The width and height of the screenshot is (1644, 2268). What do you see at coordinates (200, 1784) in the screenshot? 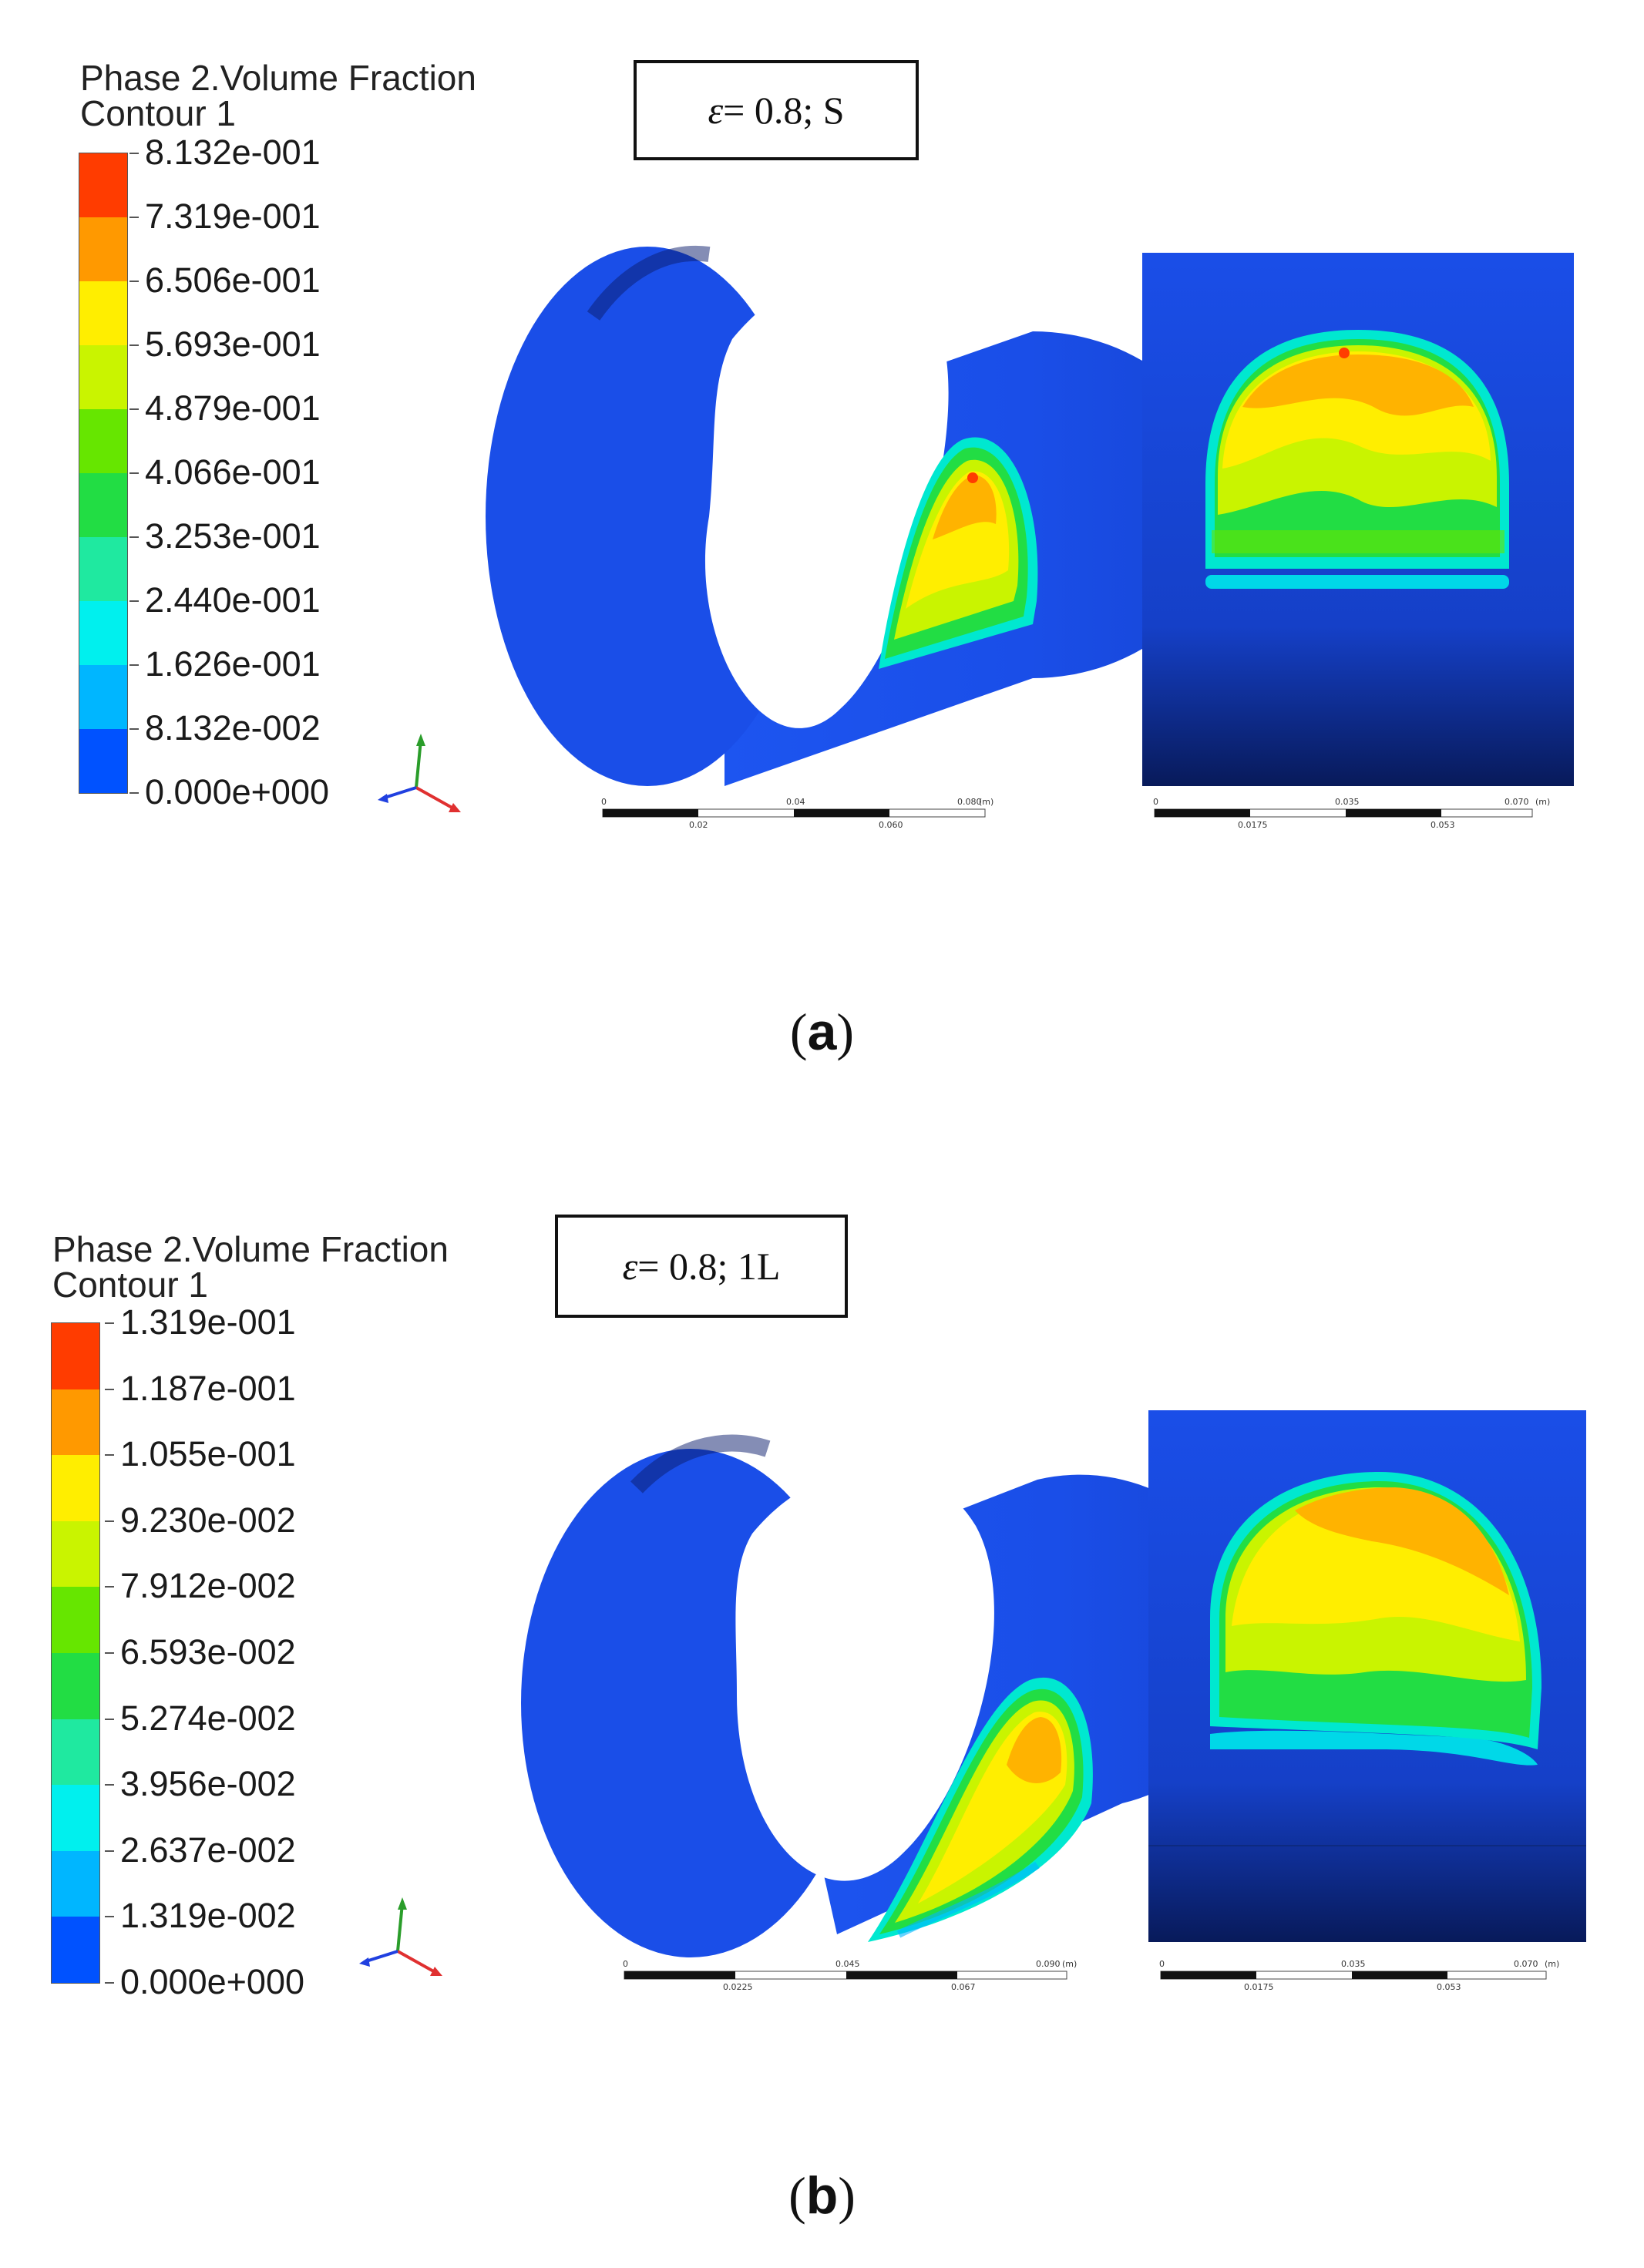
I see `colorbar-tick-label: 3.956e-002` at bounding box center [200, 1784].